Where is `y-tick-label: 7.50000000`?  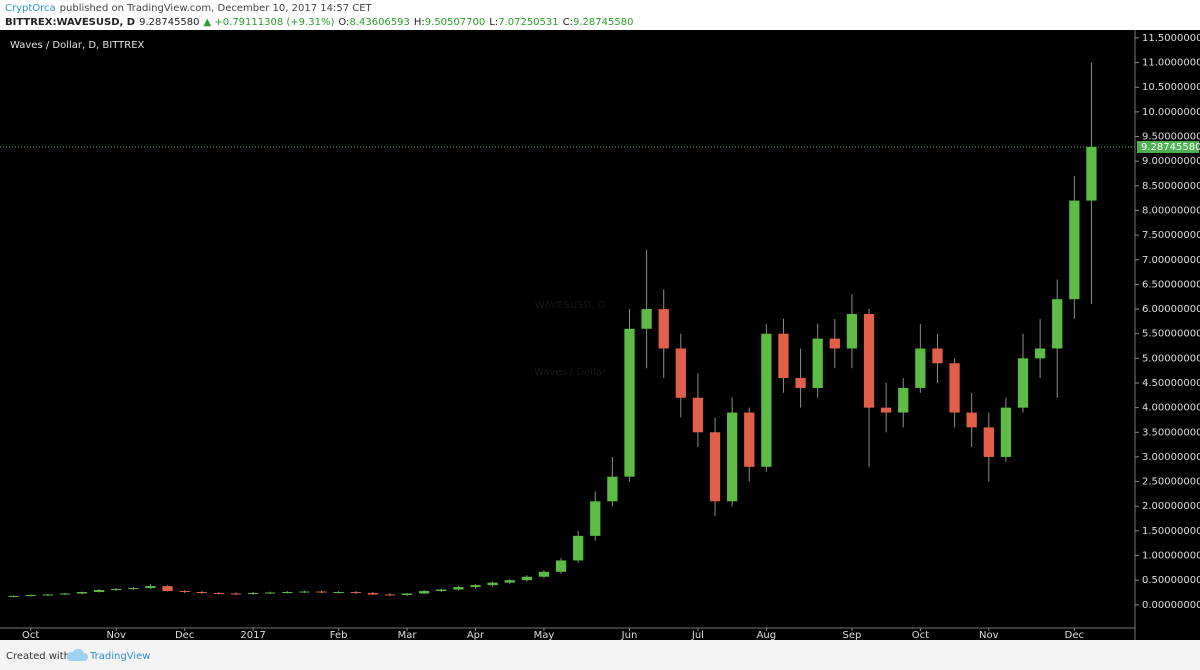 y-tick-label: 7.50000000 is located at coordinates (1171, 235).